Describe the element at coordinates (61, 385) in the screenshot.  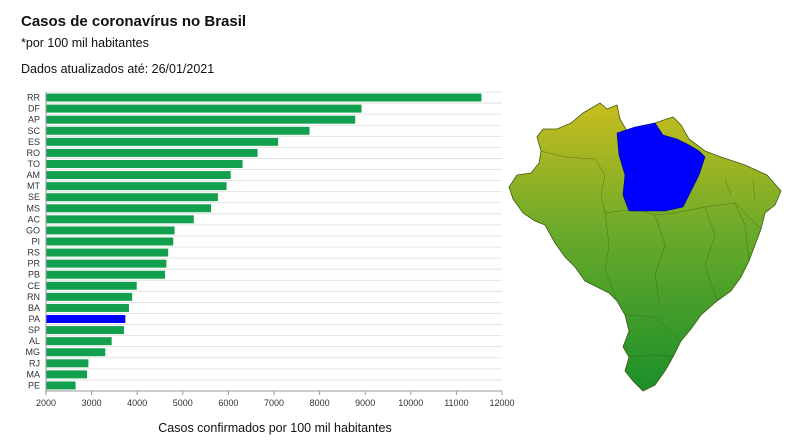
I see `bar-PE` at that location.